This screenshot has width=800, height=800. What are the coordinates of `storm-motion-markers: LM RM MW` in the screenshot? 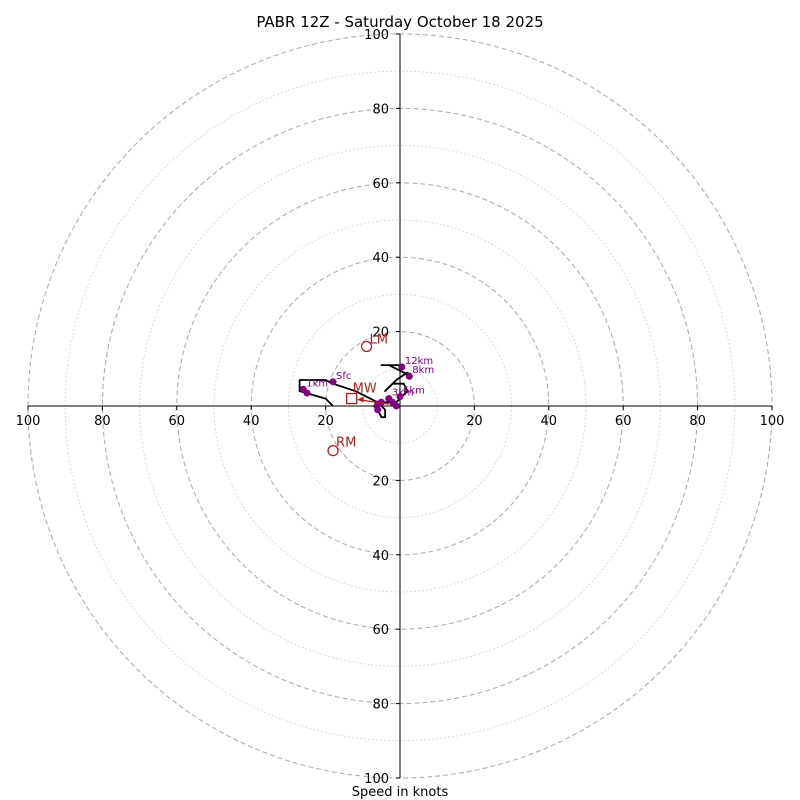 It's located at (358, 394).